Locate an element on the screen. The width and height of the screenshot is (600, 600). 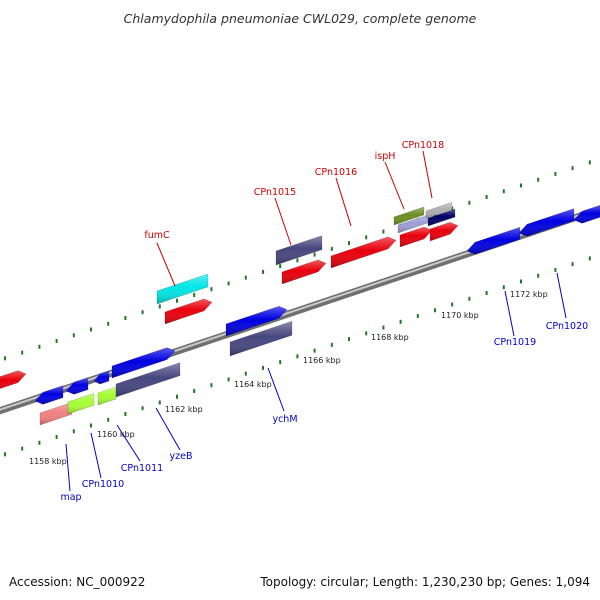
gene-feature-cpn1020 is located at coordinates (546, 222).